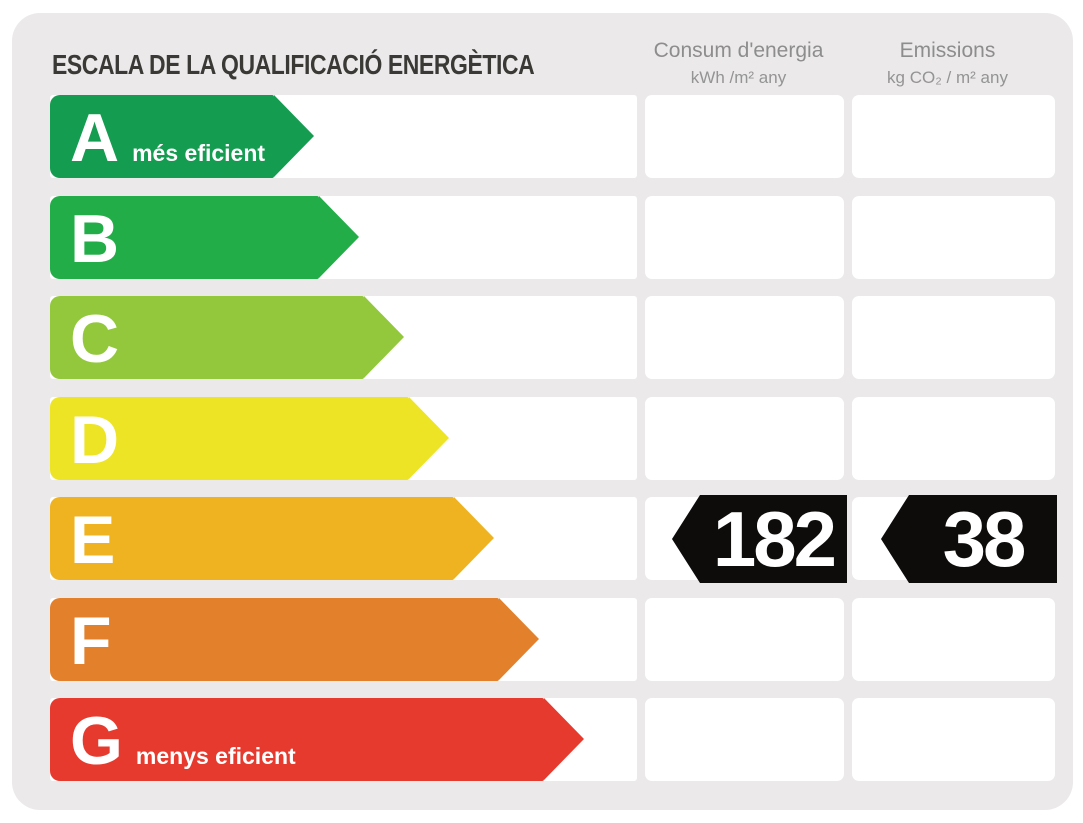 This screenshot has height=823, width=1083. I want to click on rating-bar-C: C, so click(227, 337).